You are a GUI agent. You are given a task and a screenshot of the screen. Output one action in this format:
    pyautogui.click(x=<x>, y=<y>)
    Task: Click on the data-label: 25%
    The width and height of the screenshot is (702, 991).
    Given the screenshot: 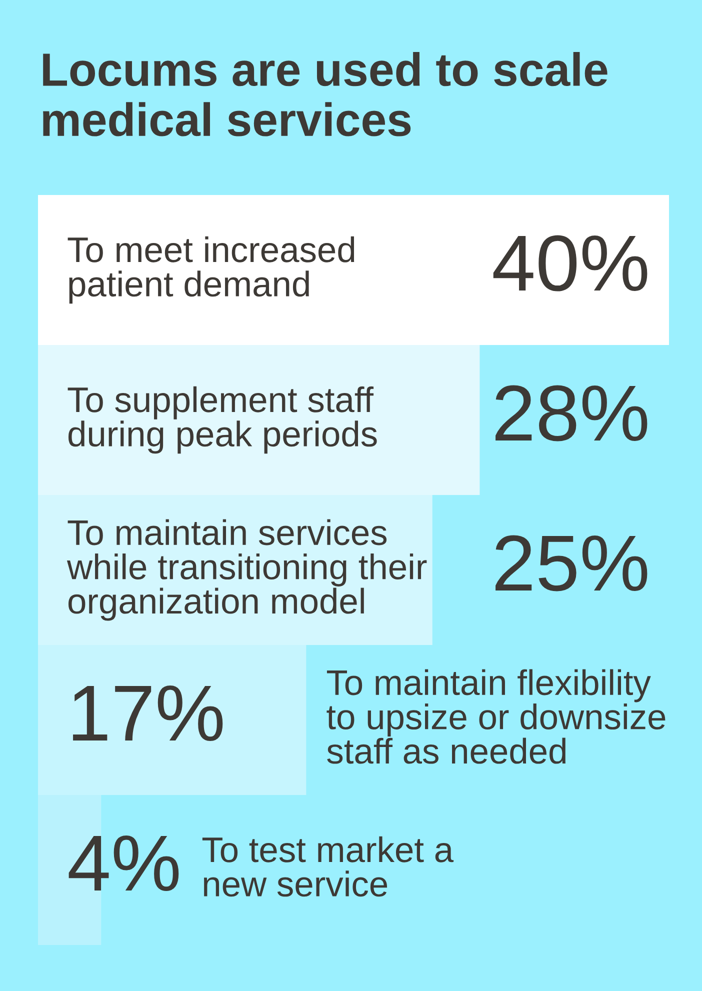 What is the action you would take?
    pyautogui.click(x=572, y=563)
    